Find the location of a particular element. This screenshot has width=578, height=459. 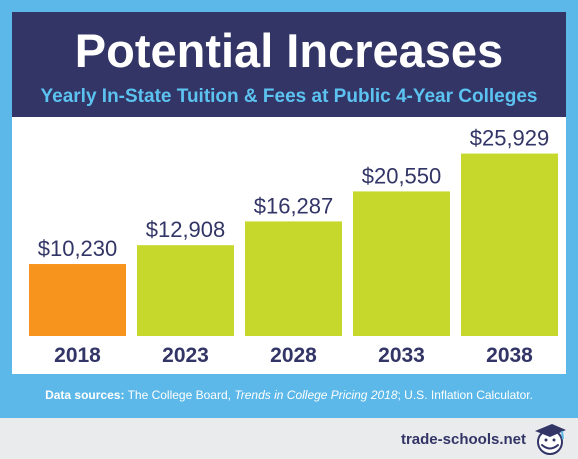

data-sources-publication: Trends in College Pricing 2018 is located at coordinates (316, 395).